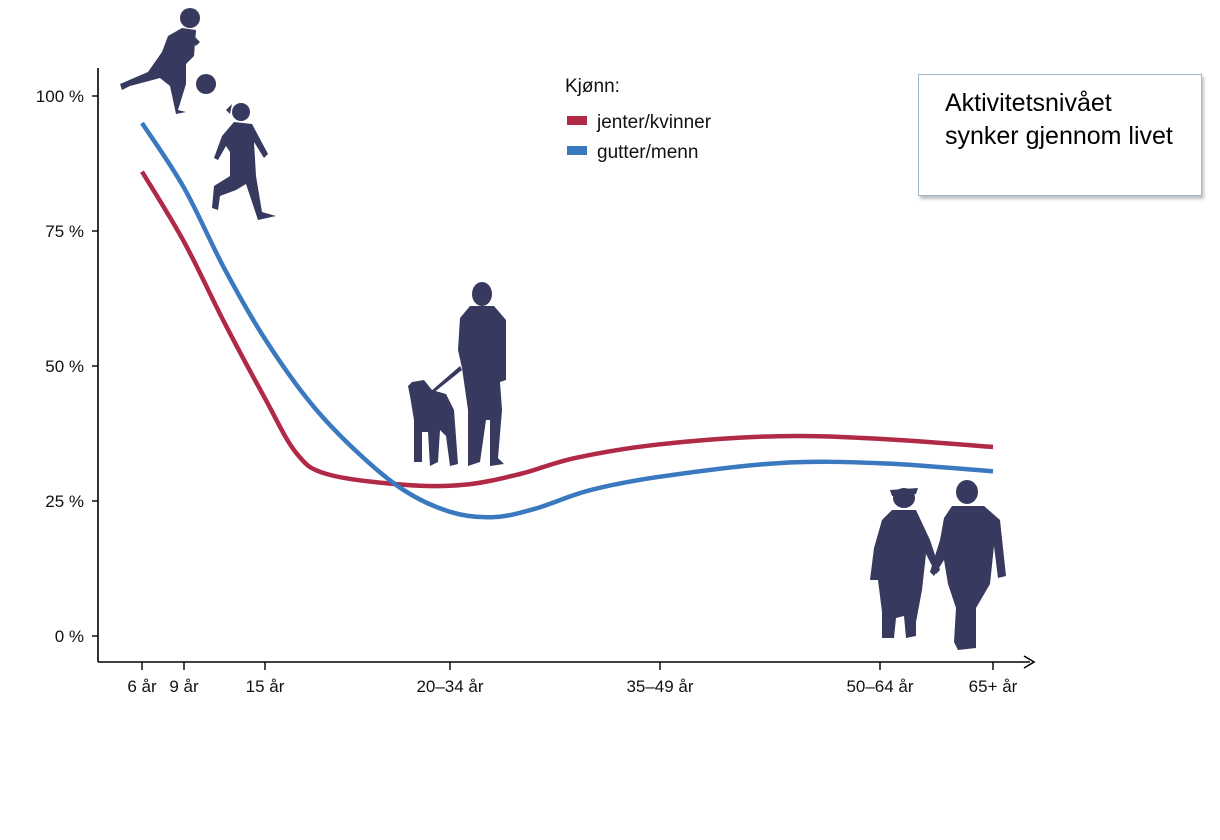 This screenshot has height=840, width=1220. I want to click on legend-swatch-jenter, so click(577, 120).